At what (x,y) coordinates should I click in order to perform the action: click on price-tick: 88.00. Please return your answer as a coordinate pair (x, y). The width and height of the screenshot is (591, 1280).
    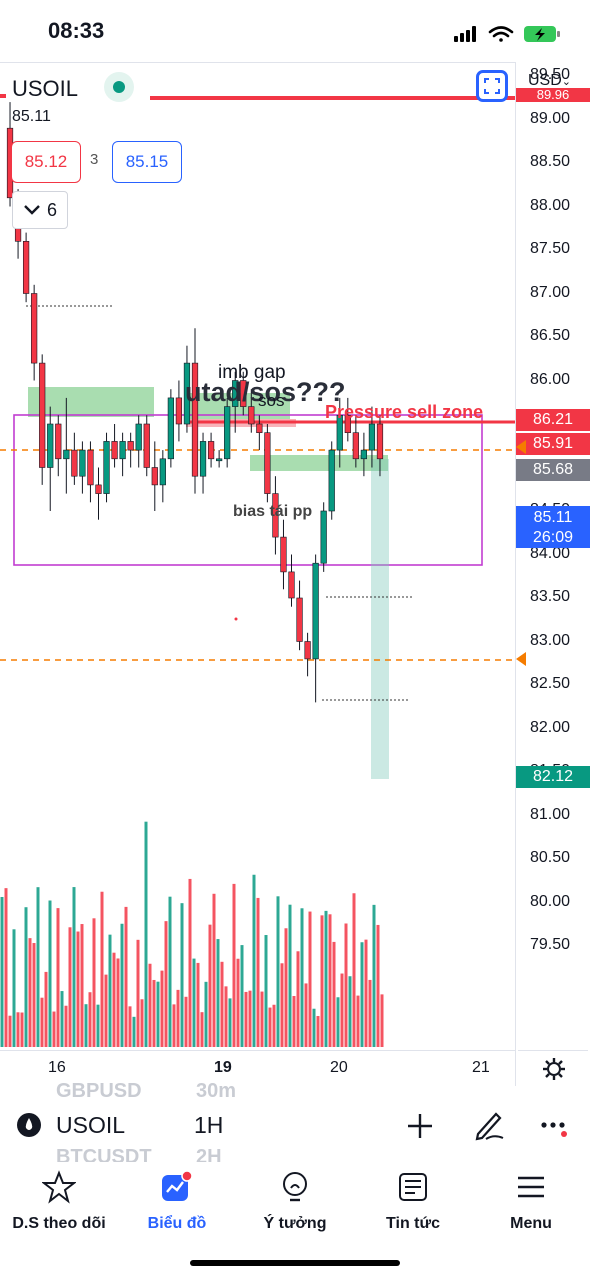
    Looking at the image, I should click on (550, 205).